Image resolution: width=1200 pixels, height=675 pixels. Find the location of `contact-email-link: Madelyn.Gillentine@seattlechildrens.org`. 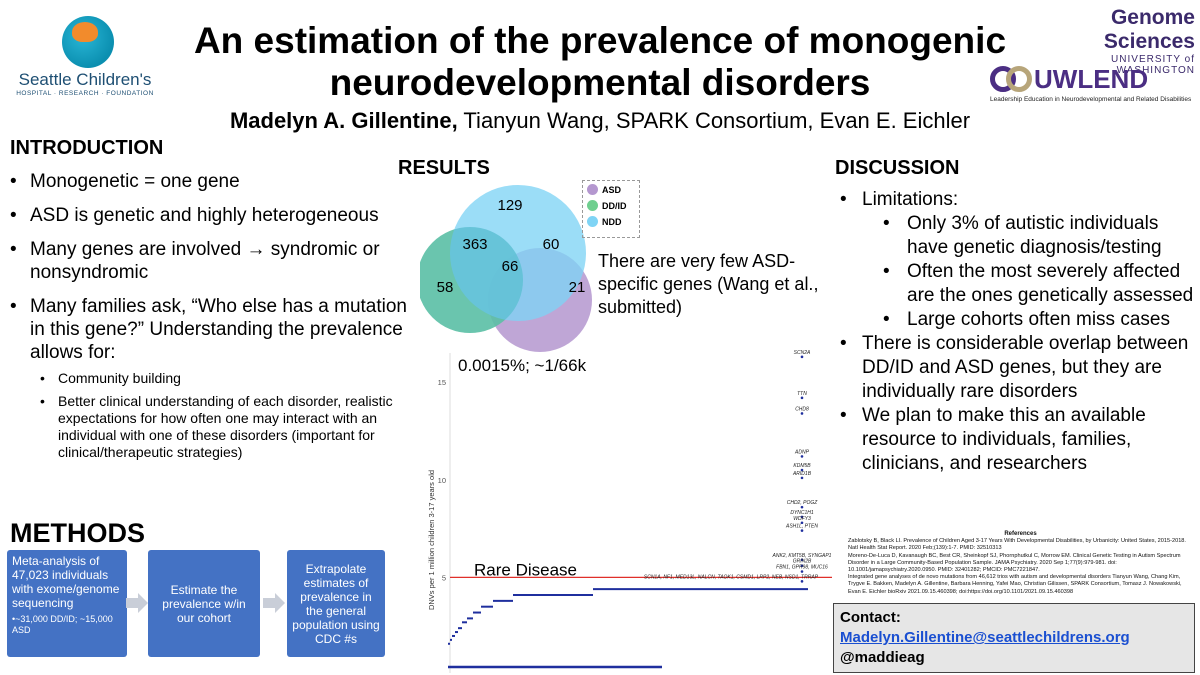

contact-email-link: Madelyn.Gillentine@seattlechildrens.org is located at coordinates (985, 637).